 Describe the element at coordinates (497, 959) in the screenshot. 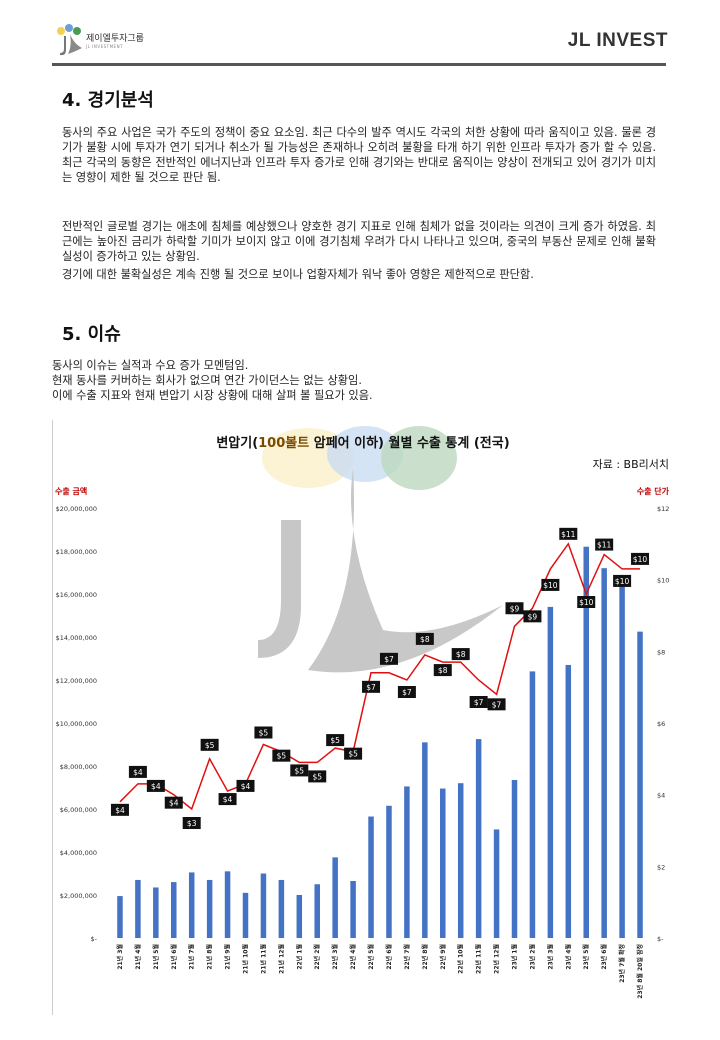

I see `x-tick-label: 22년 12월` at that location.